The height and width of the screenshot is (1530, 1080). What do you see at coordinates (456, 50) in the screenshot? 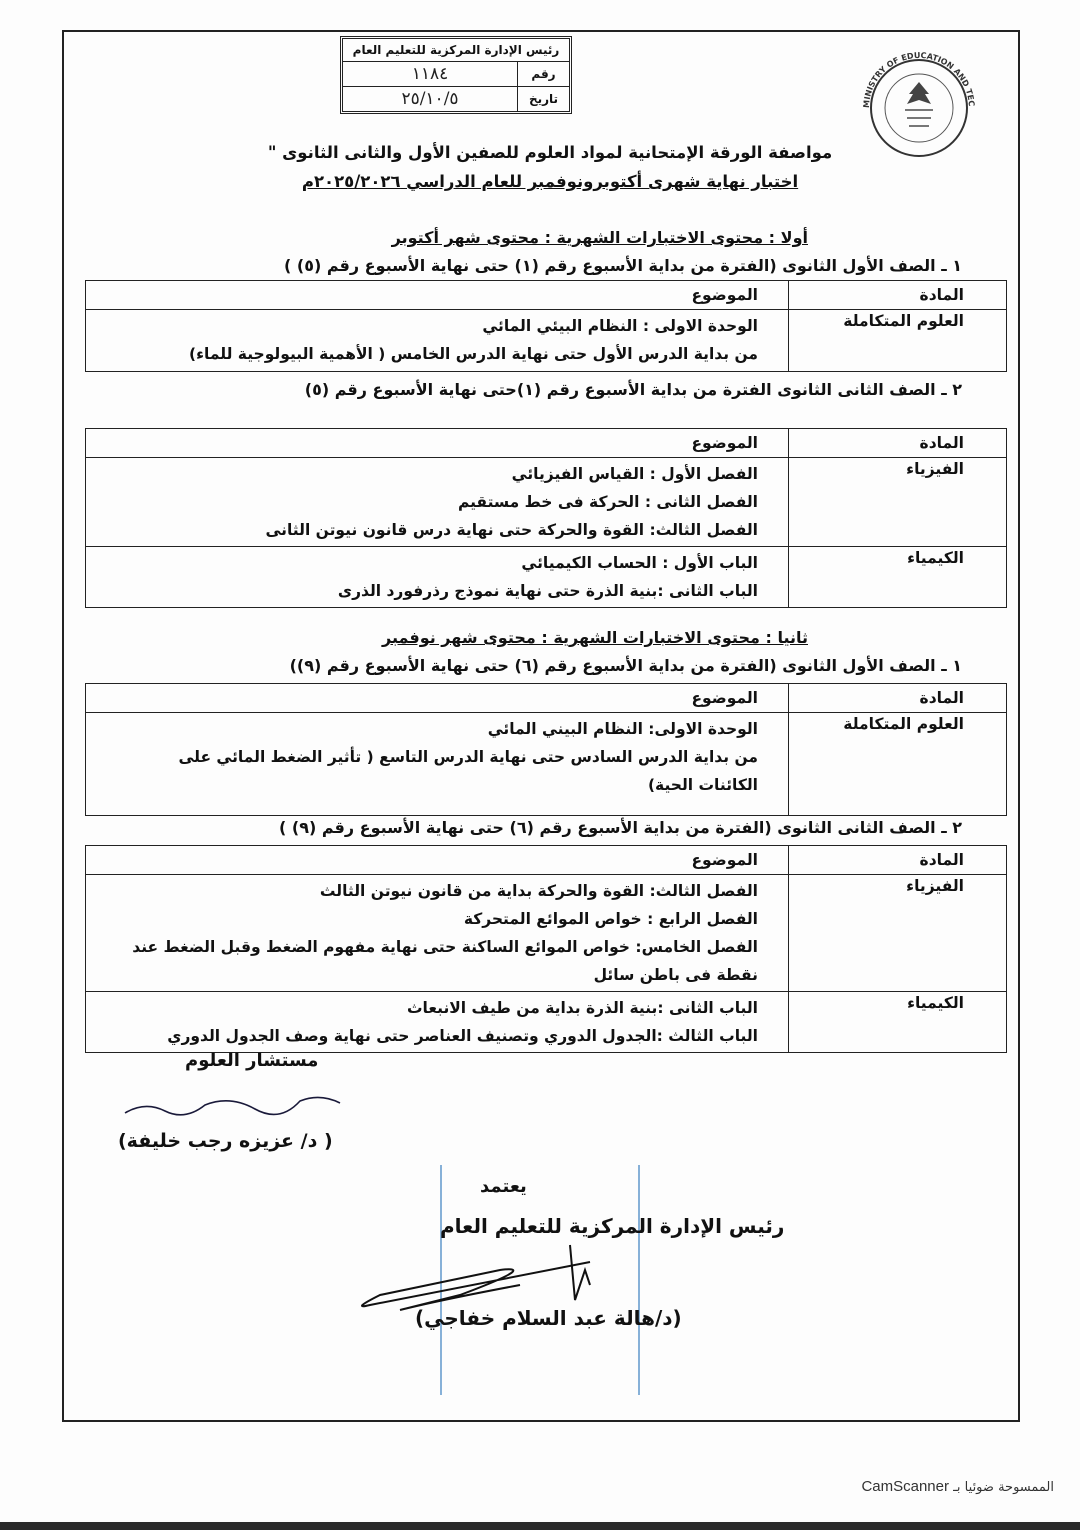
I see `stamp-header: رئيس الإدارة المركزية للتعليم العام` at bounding box center [456, 50].